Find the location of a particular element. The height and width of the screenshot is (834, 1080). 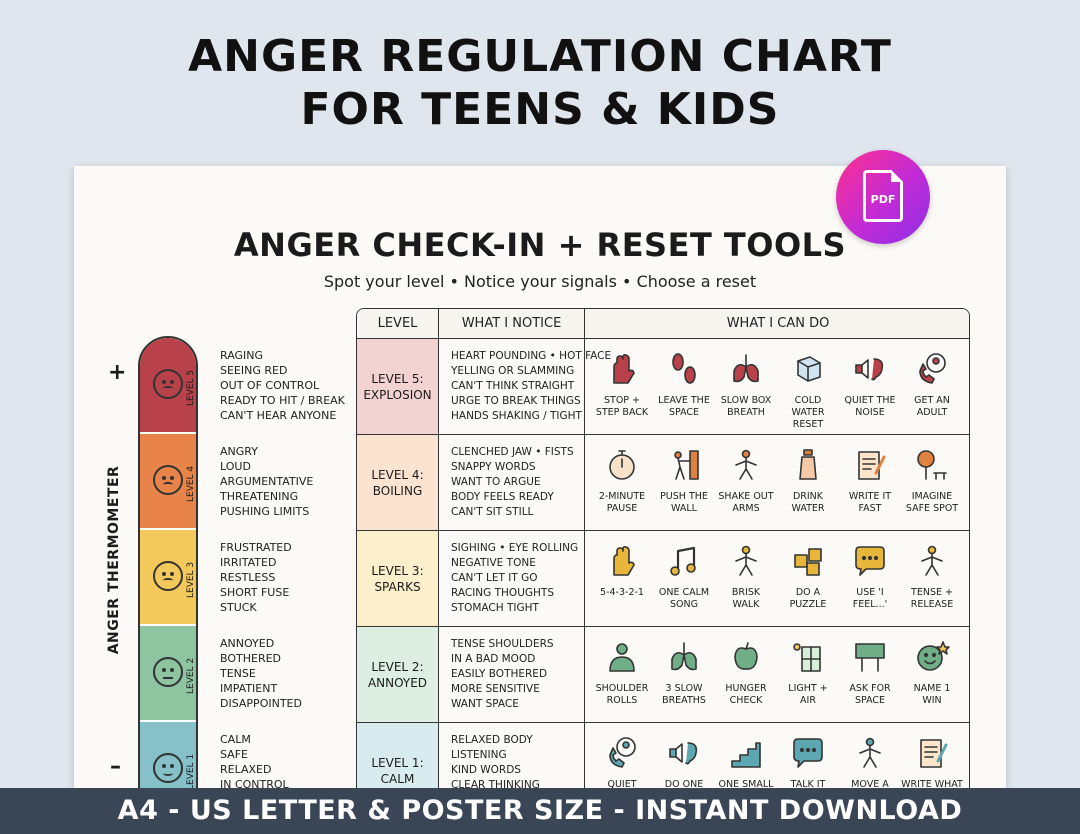

signal-item: RELAXED is located at coordinates (246, 769).